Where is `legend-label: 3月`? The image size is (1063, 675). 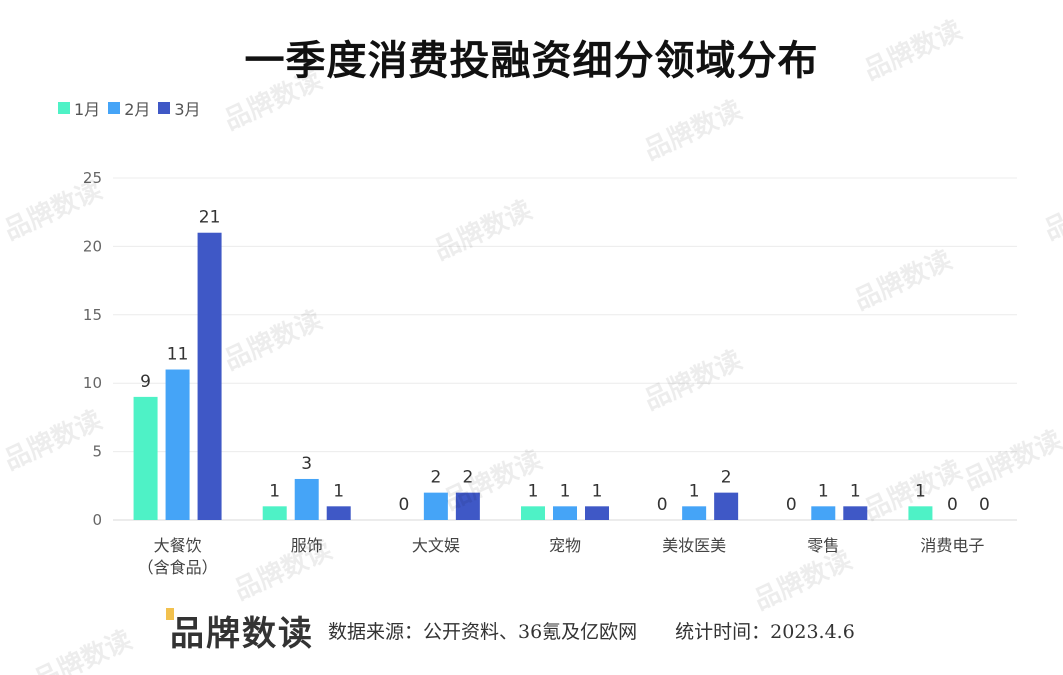
legend-label: 3月 is located at coordinates (187, 109).